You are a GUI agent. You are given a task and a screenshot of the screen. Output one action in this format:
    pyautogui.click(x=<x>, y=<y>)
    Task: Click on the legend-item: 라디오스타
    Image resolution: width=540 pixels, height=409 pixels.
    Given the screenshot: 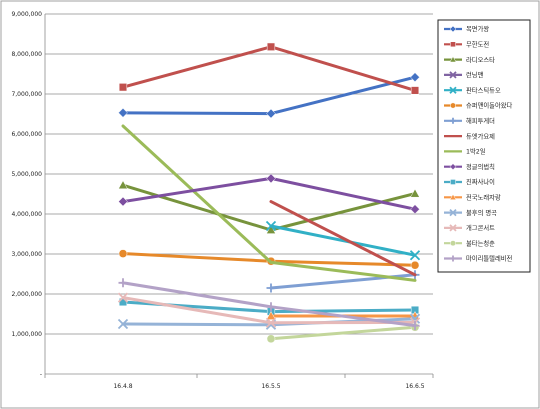 What is the action you would take?
    pyautogui.click(x=469, y=59)
    